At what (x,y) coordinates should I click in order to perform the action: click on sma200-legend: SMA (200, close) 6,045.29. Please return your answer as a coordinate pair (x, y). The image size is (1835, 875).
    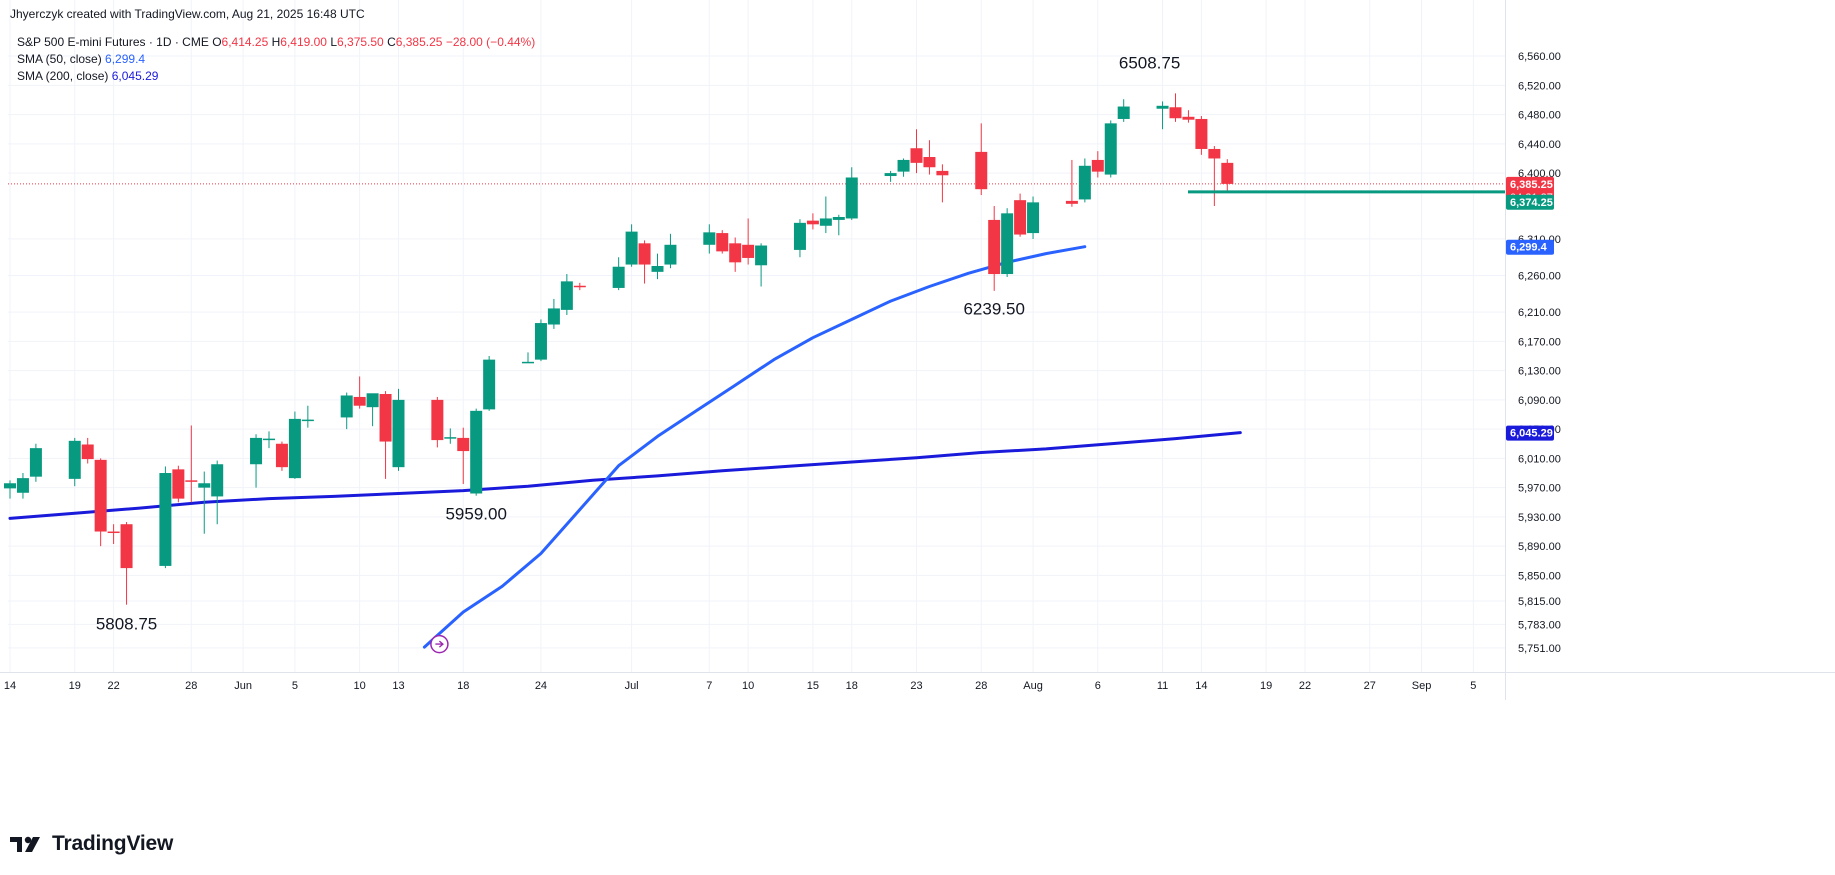
    Looking at the image, I should click on (87, 76).